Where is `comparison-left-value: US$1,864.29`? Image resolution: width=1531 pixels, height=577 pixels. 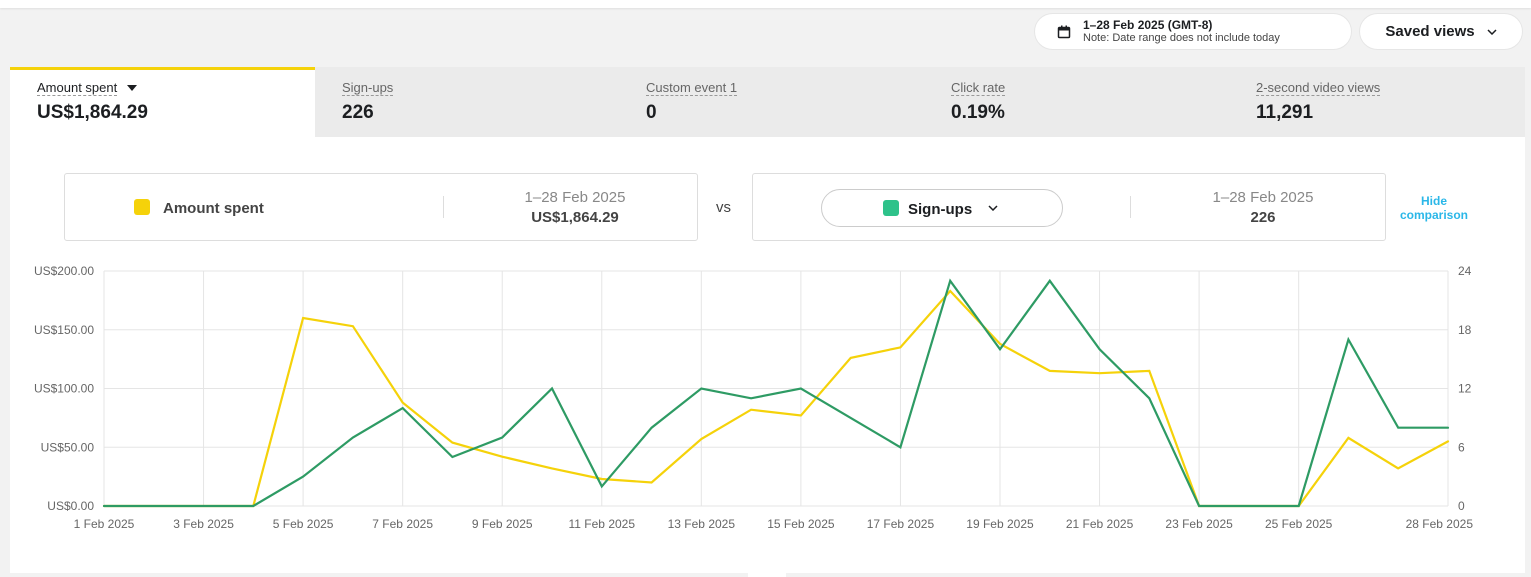
comparison-left-value: US$1,864.29 is located at coordinates (575, 217).